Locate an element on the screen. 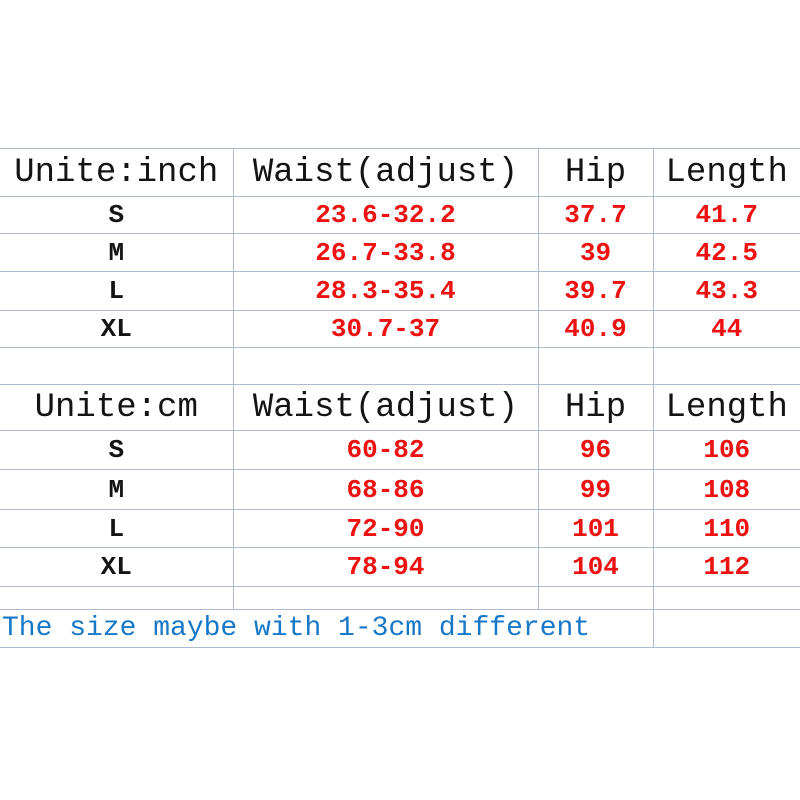 The image size is (800, 800). footer-note-cell: The size maybe with 1-3cm different is located at coordinates (327, 628).